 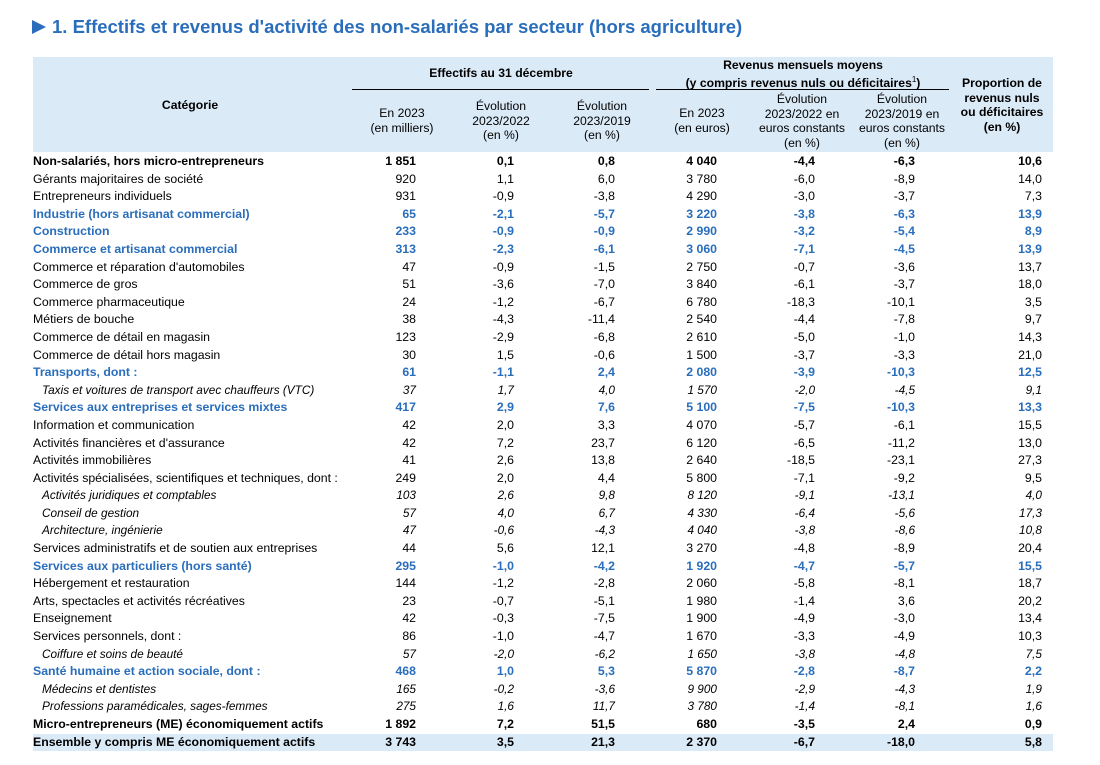 What do you see at coordinates (409, 389) in the screenshot?
I see `row-value-col1: 37` at bounding box center [409, 389].